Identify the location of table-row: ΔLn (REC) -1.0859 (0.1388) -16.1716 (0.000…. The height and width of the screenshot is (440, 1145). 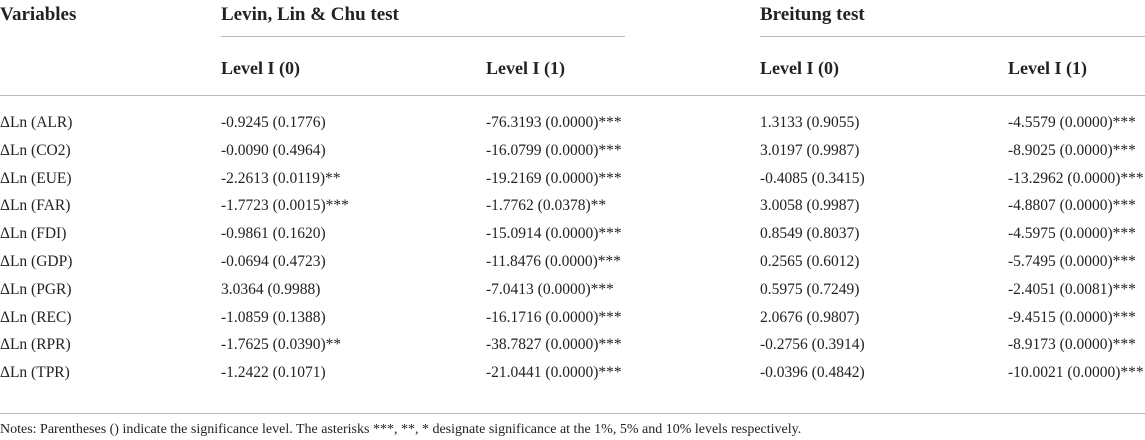
(572, 317).